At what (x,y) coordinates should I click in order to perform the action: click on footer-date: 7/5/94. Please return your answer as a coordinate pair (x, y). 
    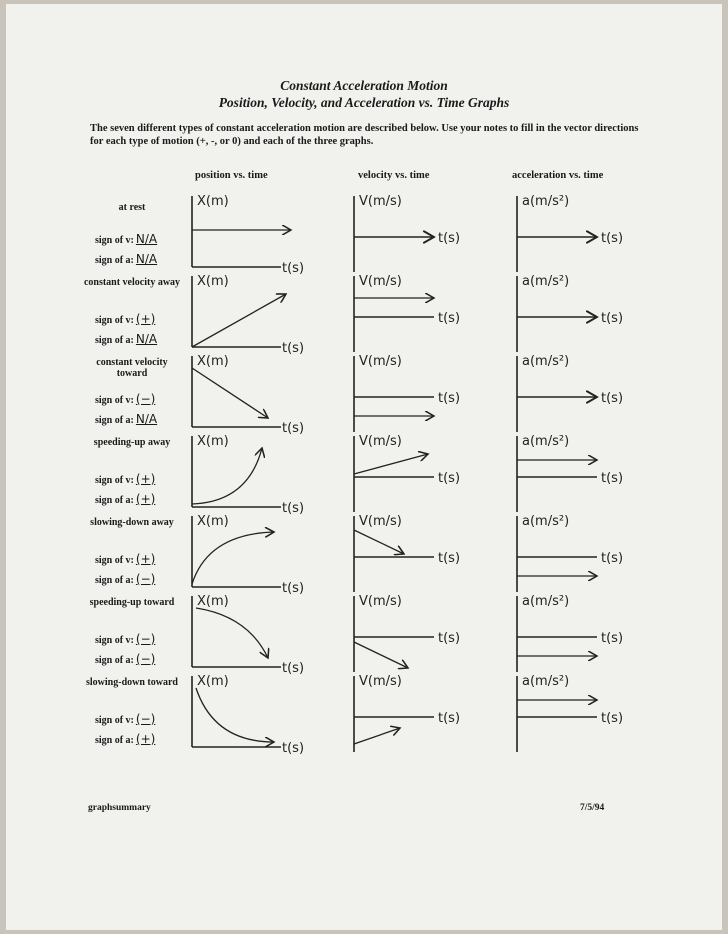
    Looking at the image, I should click on (592, 808).